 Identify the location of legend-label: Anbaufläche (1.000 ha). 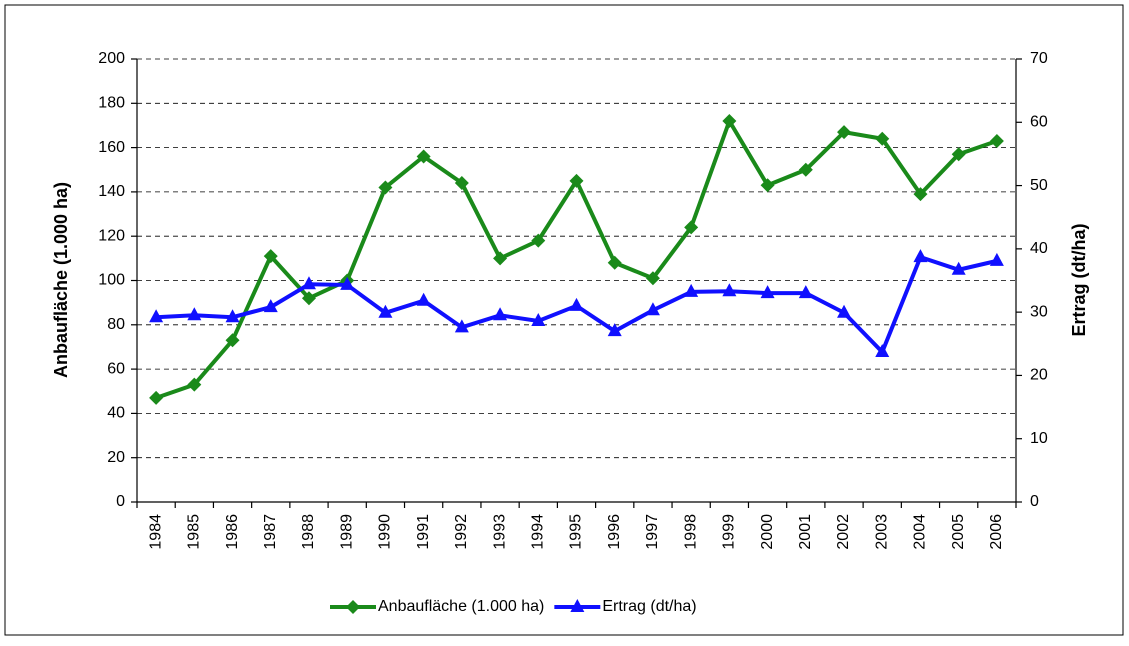
(461, 606).